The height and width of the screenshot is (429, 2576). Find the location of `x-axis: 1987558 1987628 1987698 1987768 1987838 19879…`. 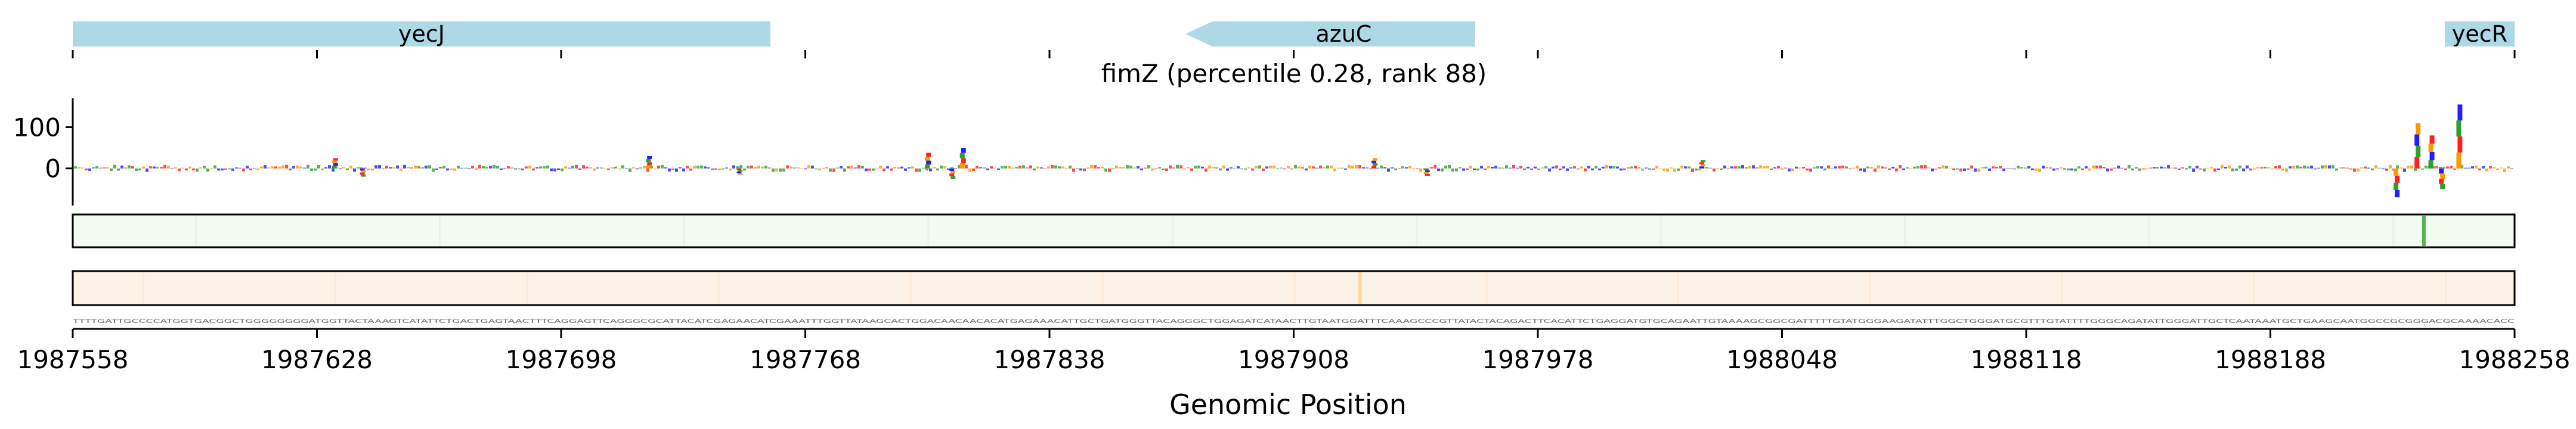

x-axis: 1987558 1987628 1987698 1987768 1987838 19879… is located at coordinates (1294, 351).